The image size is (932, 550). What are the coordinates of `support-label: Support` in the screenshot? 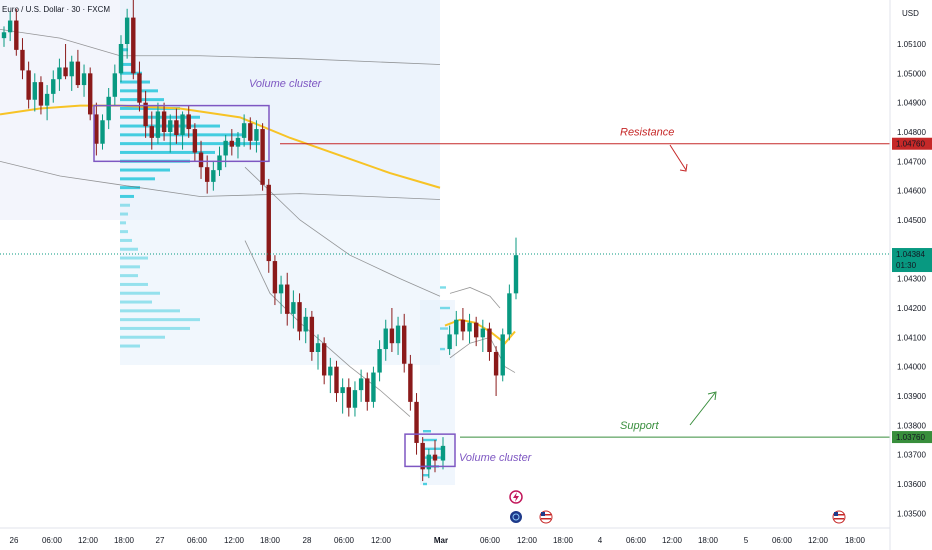 It's located at (639, 426).